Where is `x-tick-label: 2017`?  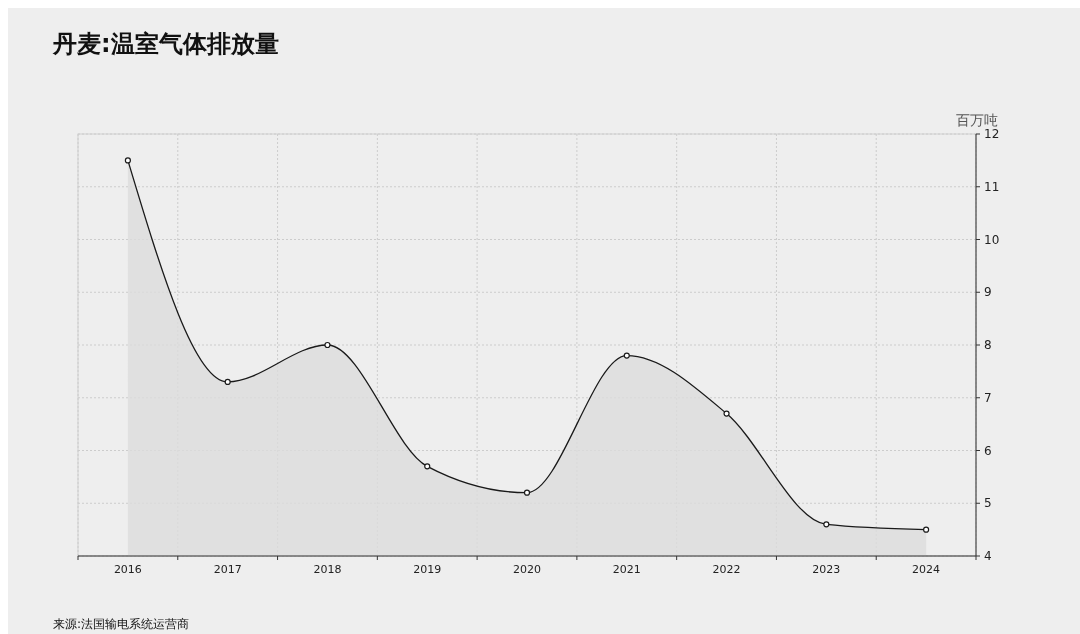
x-tick-label: 2017 is located at coordinates (227, 569).